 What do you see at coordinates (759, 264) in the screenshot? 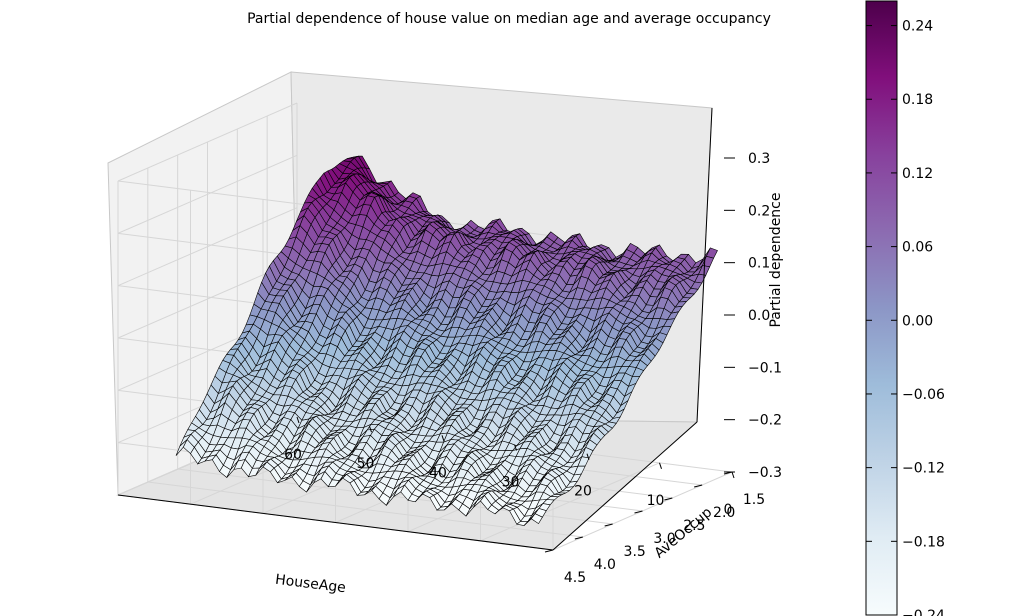
I see `z-tick-label: 0.1` at bounding box center [759, 264].